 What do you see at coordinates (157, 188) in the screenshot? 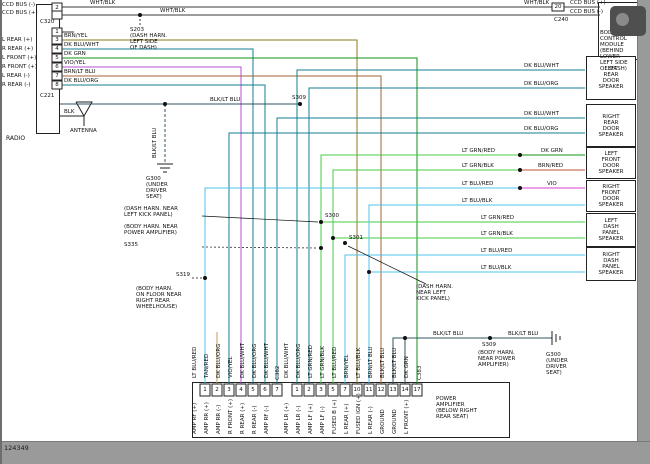
I see `ground-g300-left-label: G300 (UNDER DRIVER SEAT)` at bounding box center [157, 188].